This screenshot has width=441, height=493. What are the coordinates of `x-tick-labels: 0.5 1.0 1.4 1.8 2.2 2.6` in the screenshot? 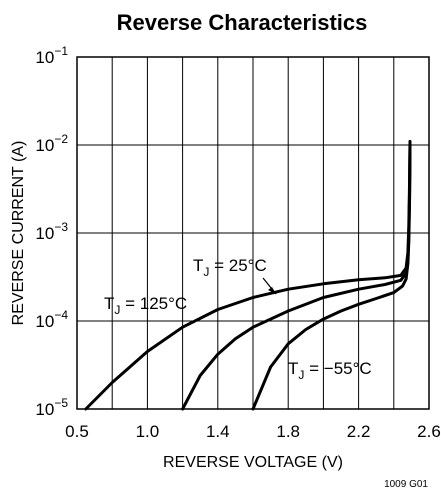 It's located at (253, 431).